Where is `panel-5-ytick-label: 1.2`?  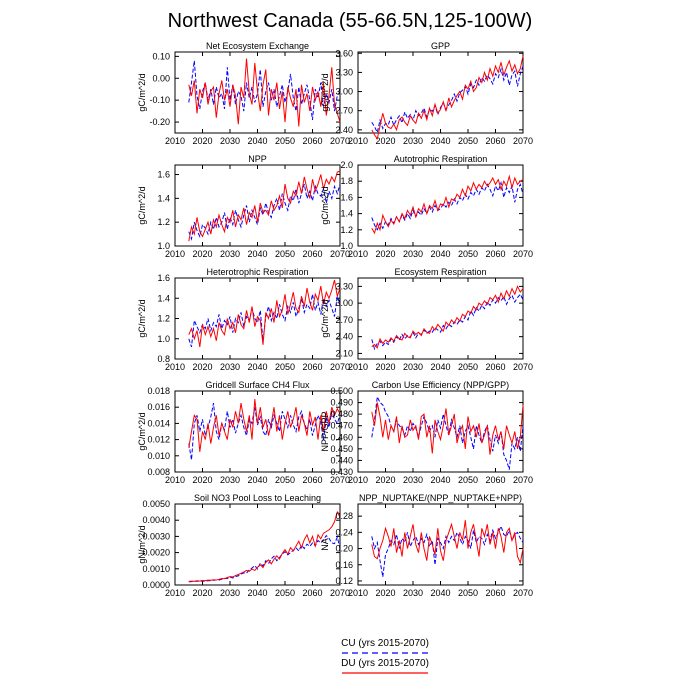
panel-5-ytick-label: 1.2 is located at coordinates (163, 319).